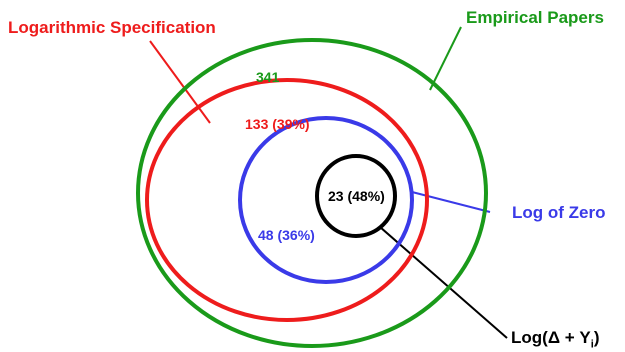 Image resolution: width=625 pixels, height=352 pixels. I want to click on count-log-of-zero: 48 (36%), so click(286, 235).